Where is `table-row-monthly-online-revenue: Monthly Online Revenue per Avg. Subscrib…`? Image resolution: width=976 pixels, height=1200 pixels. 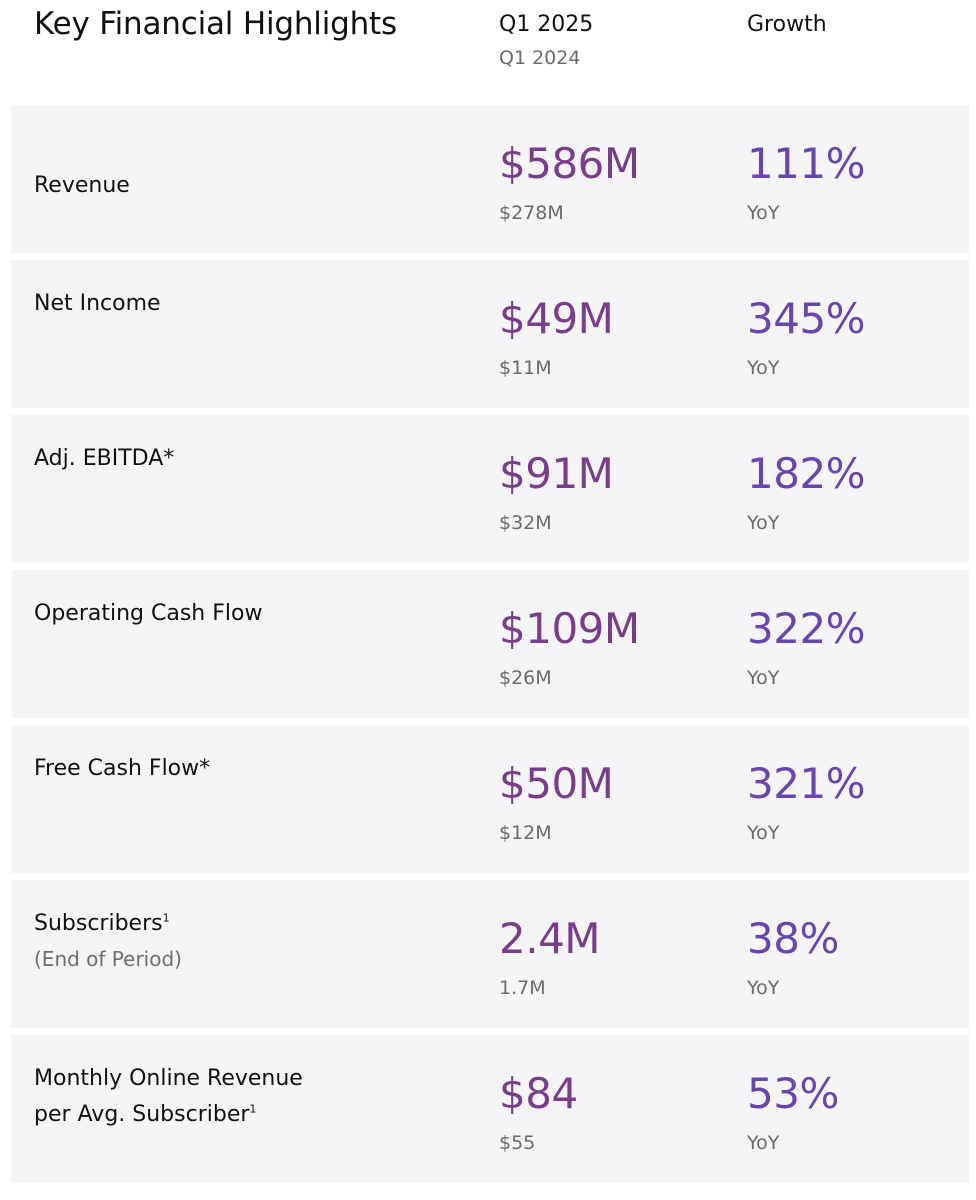 table-row-monthly-online-revenue: Monthly Online Revenue per Avg. Subscrib… is located at coordinates (490, 1109).